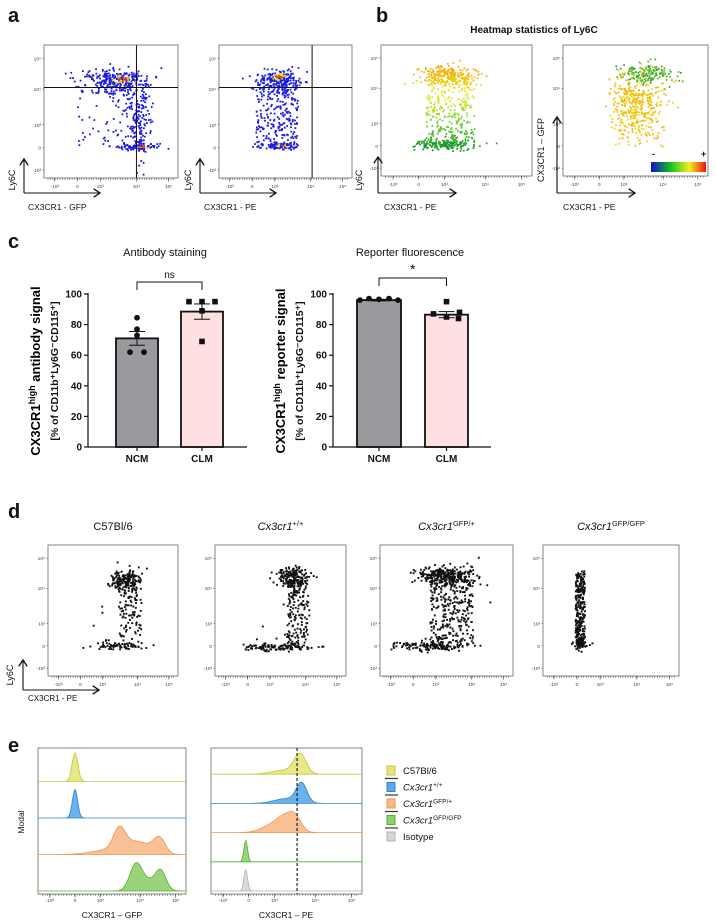 This screenshot has height=921, width=716. I want to click on y-tick-label: 60, so click(77, 356).